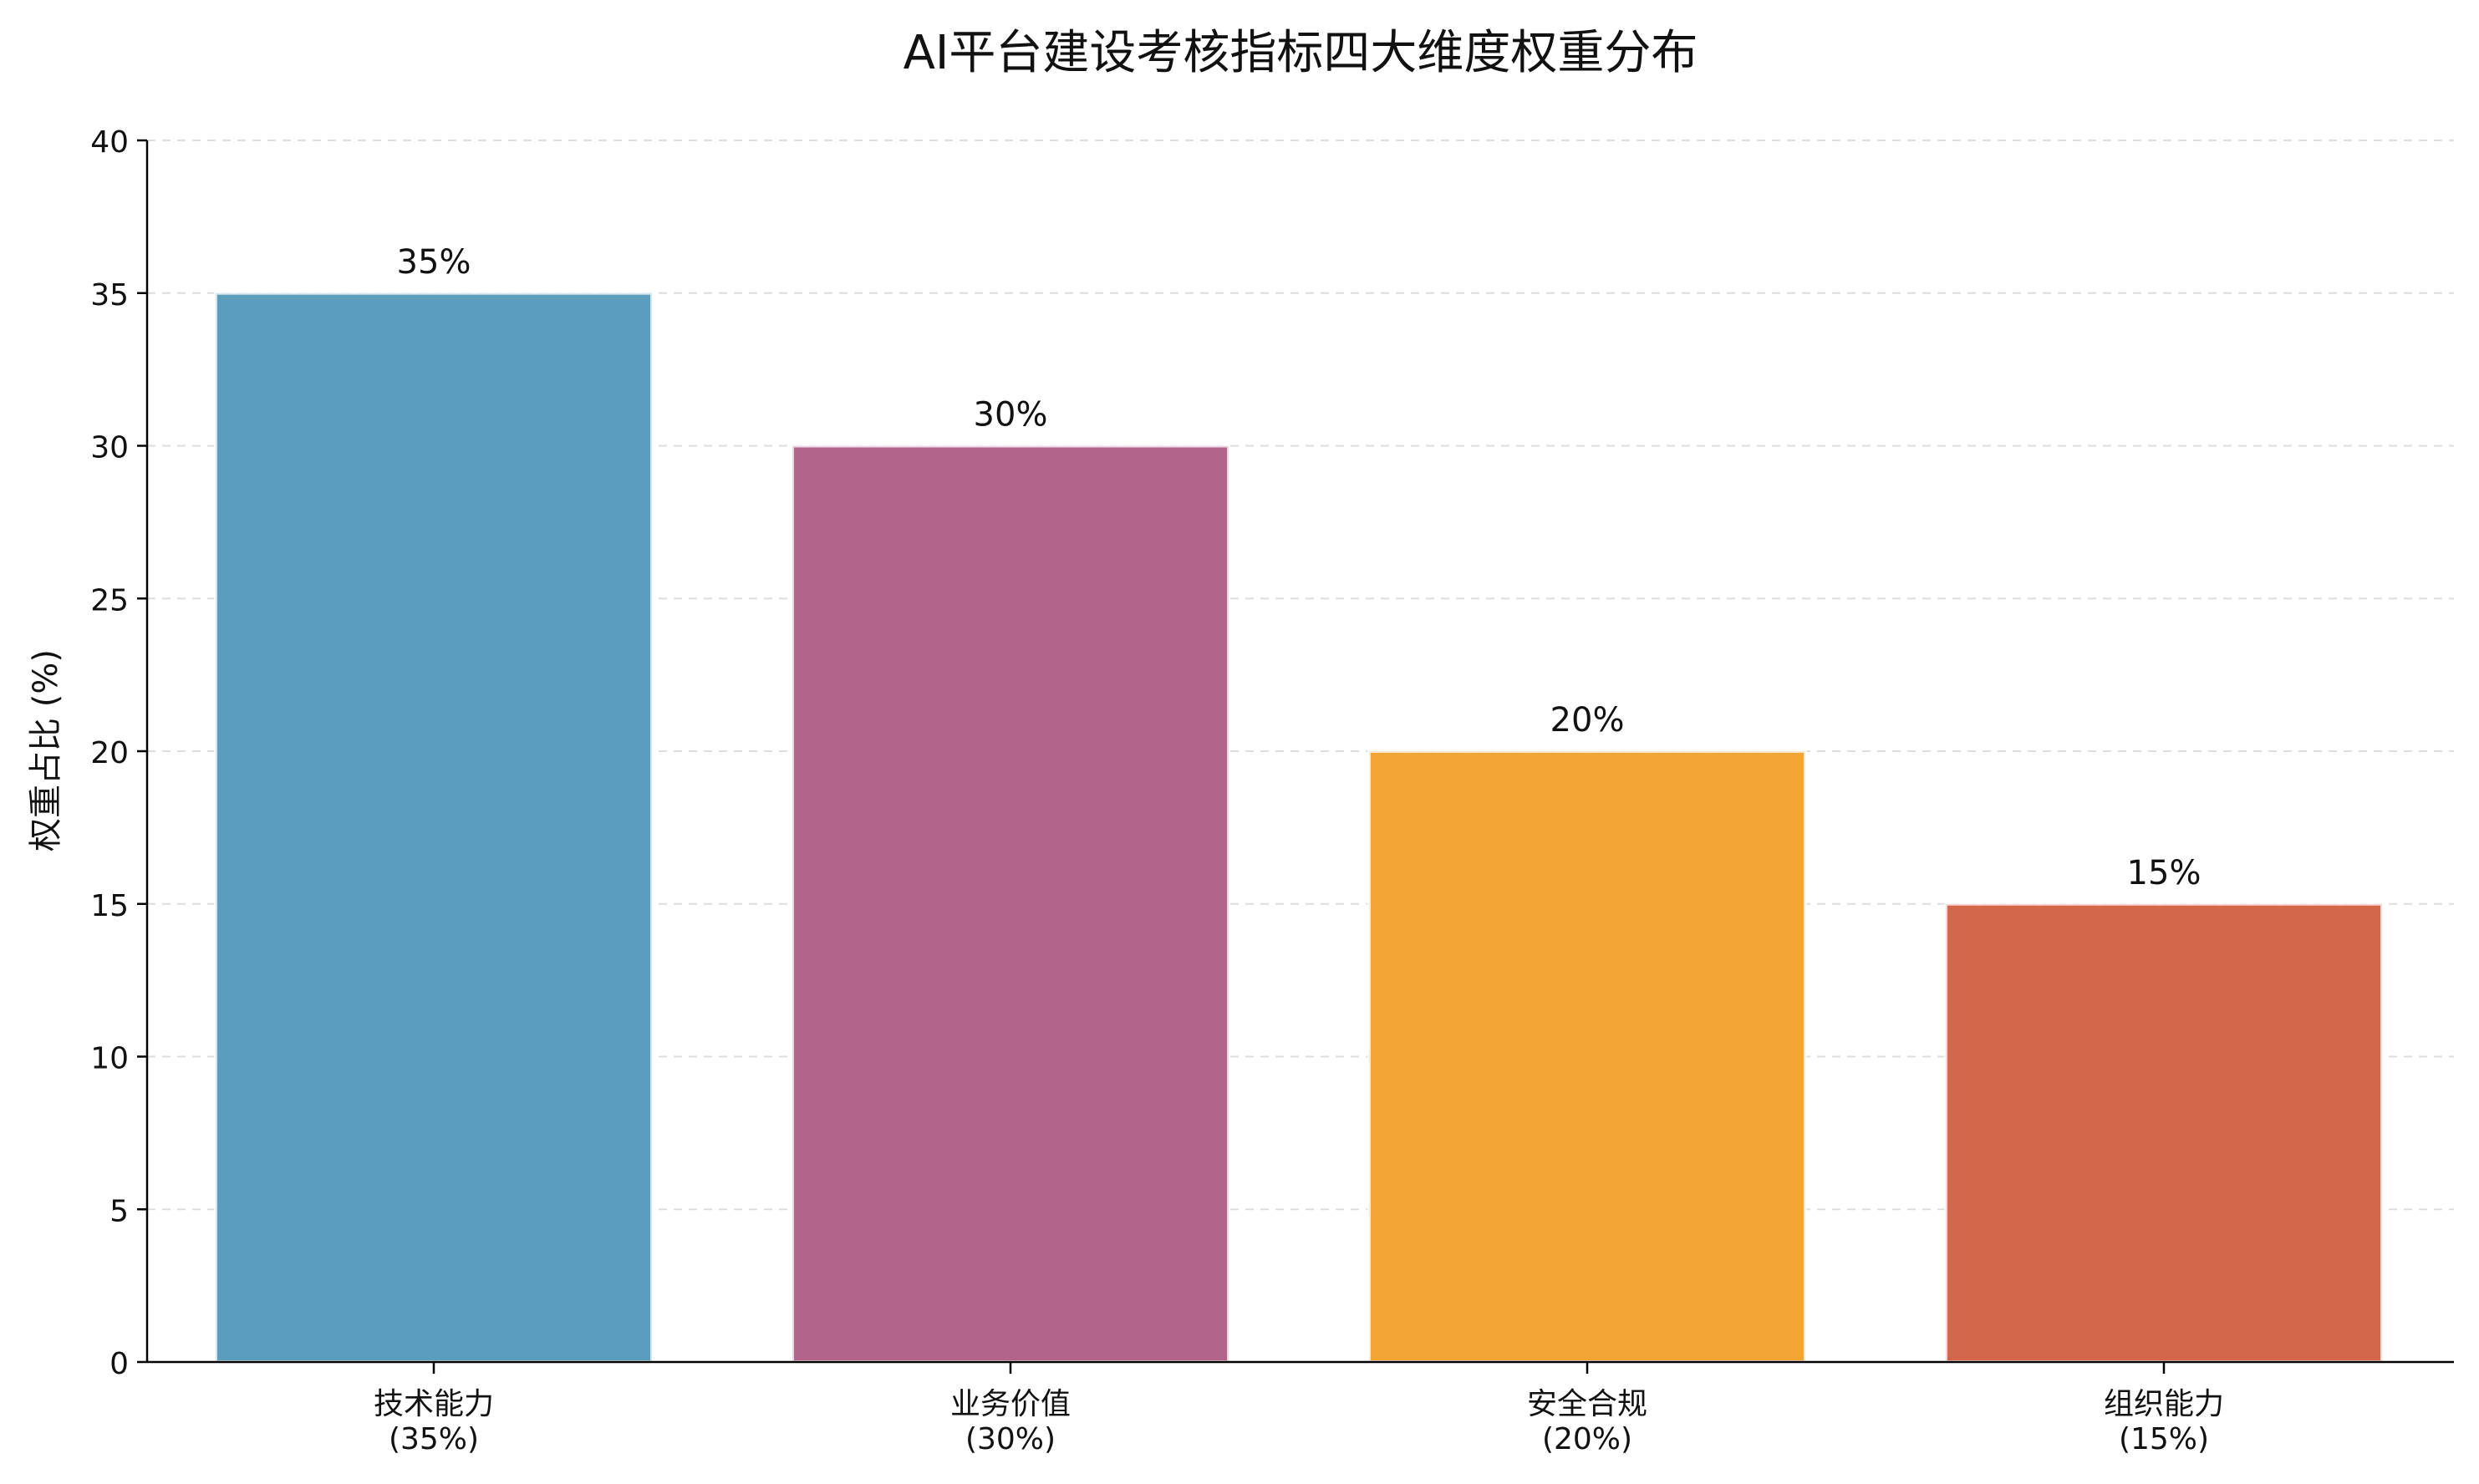 This screenshot has width=2479, height=1484. Describe the element at coordinates (2164, 1439) in the screenshot. I see `x-tick-label: (15%)` at that location.